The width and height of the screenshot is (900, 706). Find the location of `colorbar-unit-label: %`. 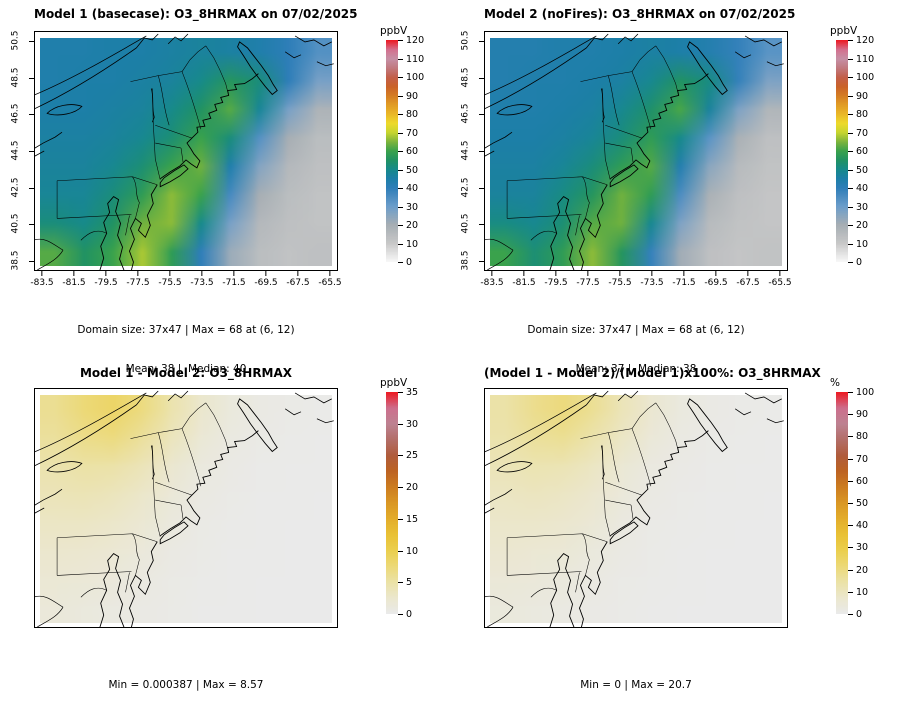

colorbar-unit-label: % is located at coordinates (835, 383).